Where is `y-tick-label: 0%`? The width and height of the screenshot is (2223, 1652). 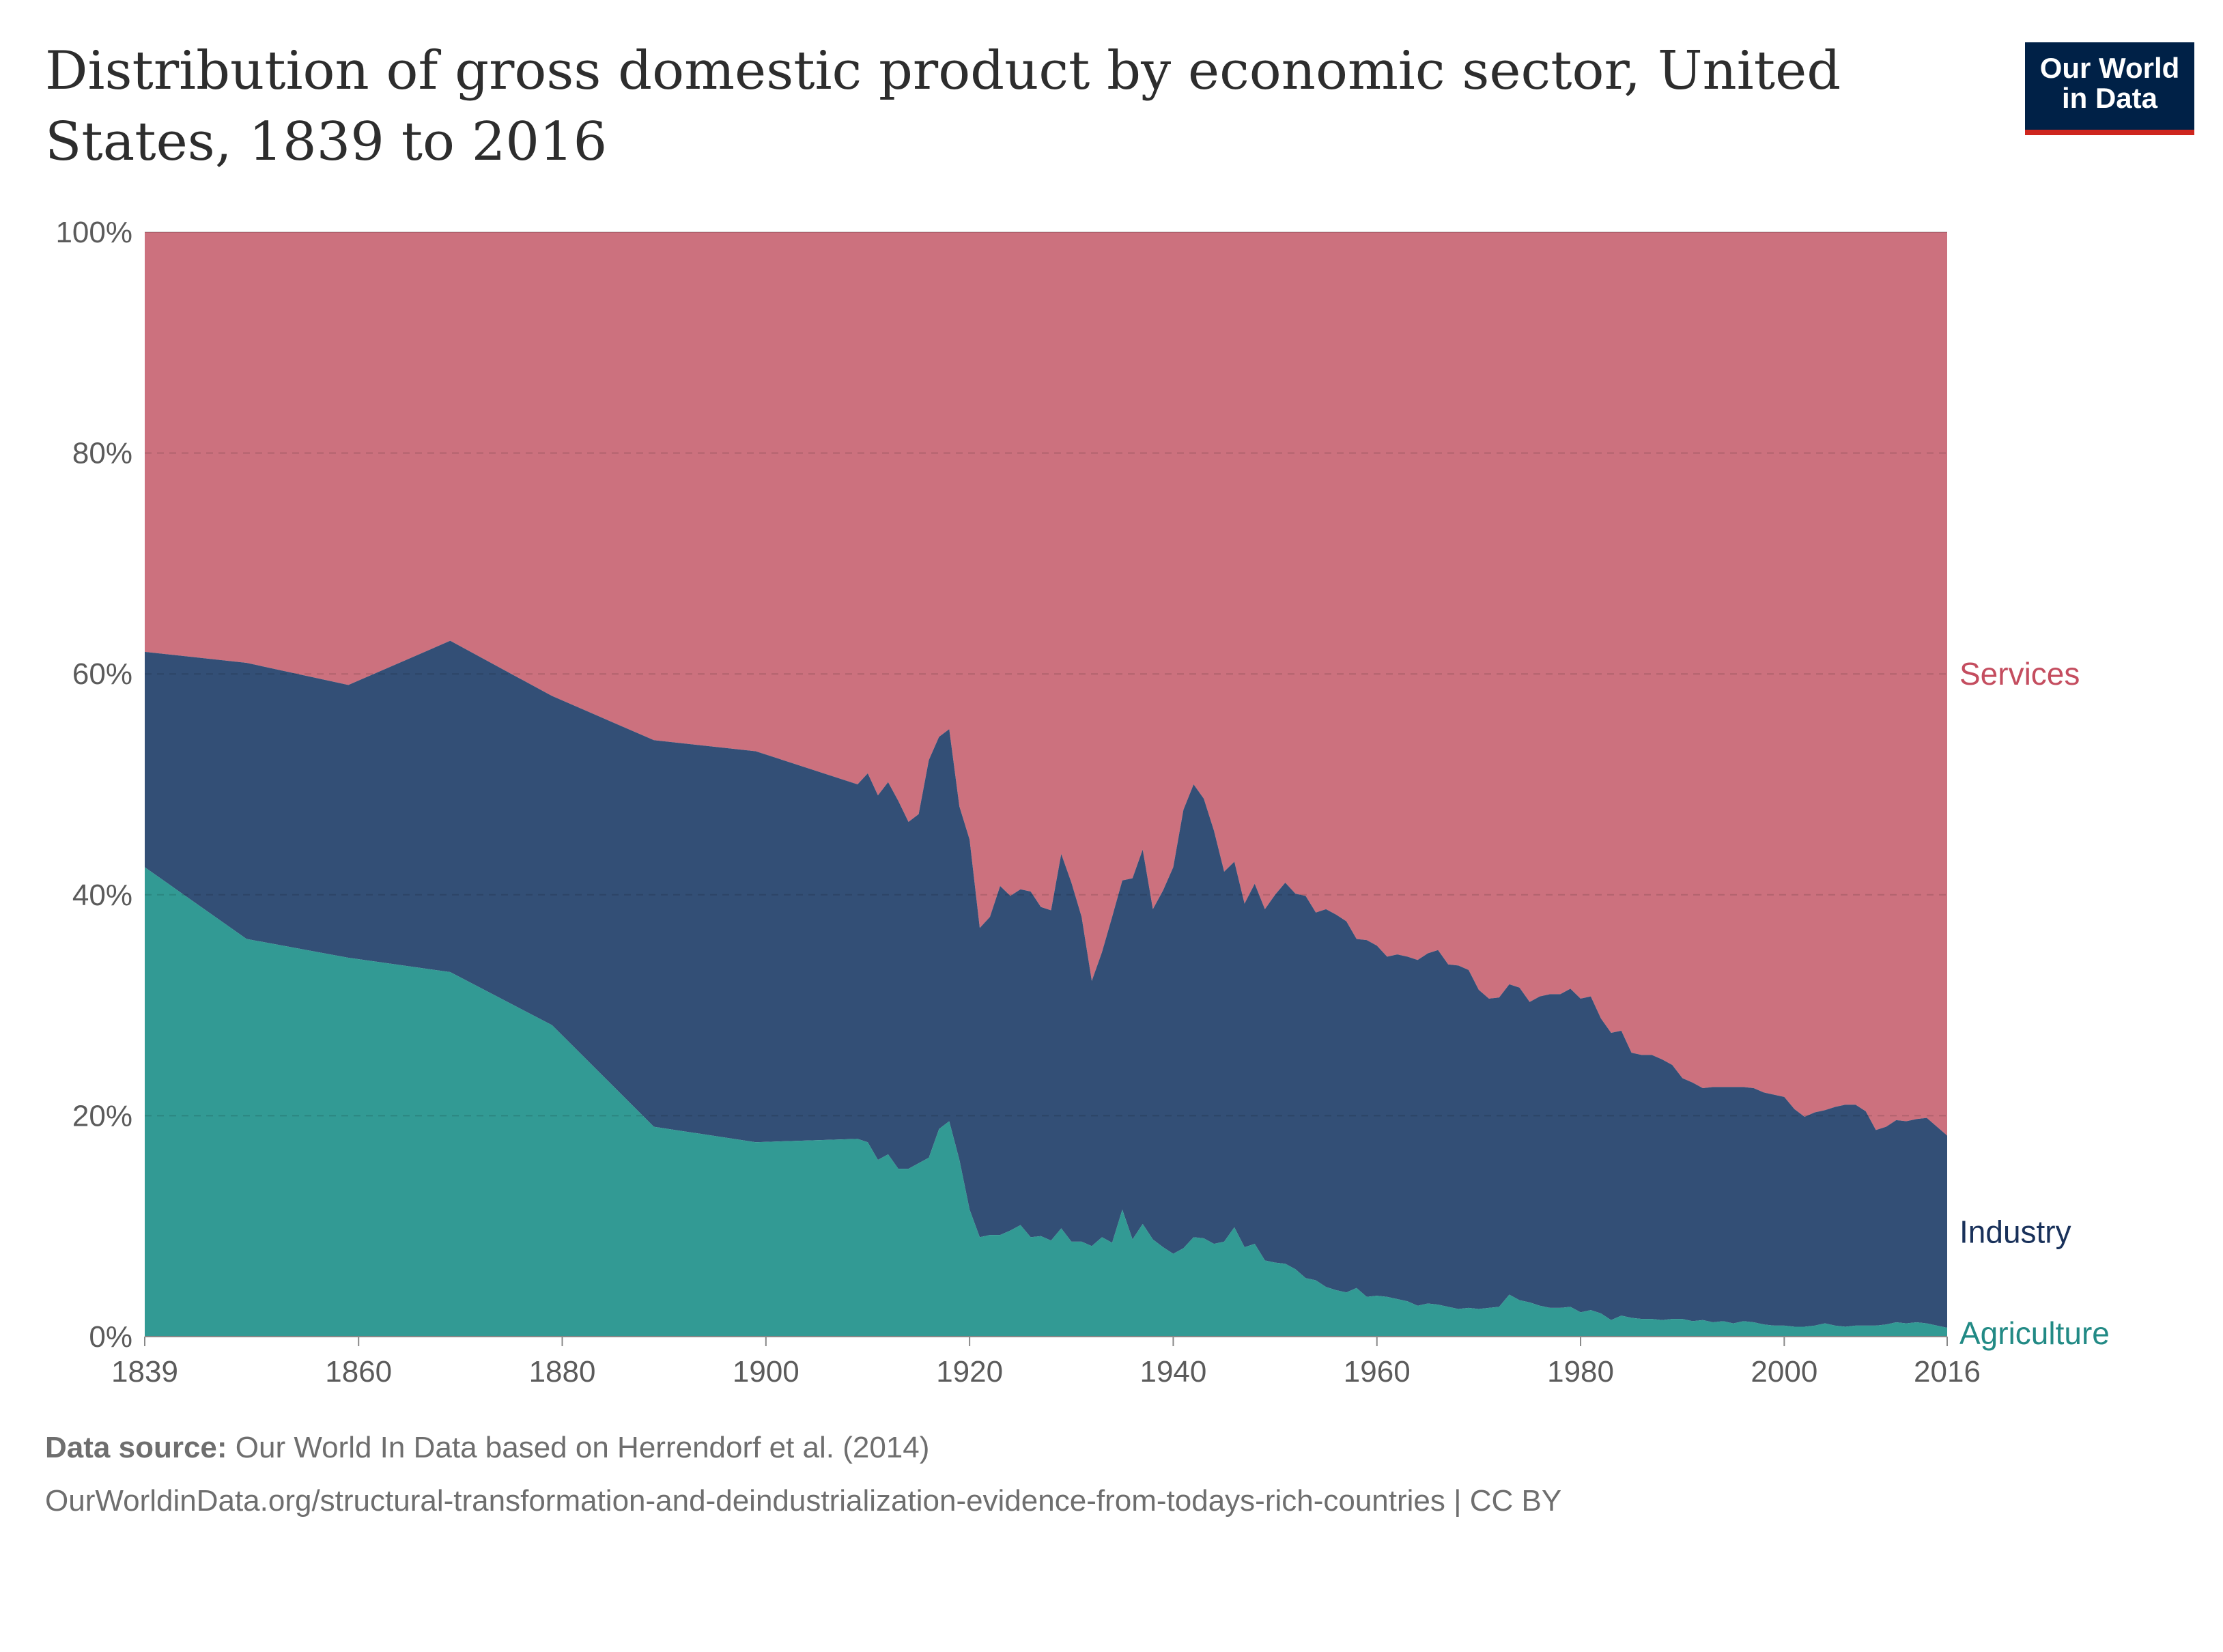 y-tick-label: 0% is located at coordinates (110, 1337).